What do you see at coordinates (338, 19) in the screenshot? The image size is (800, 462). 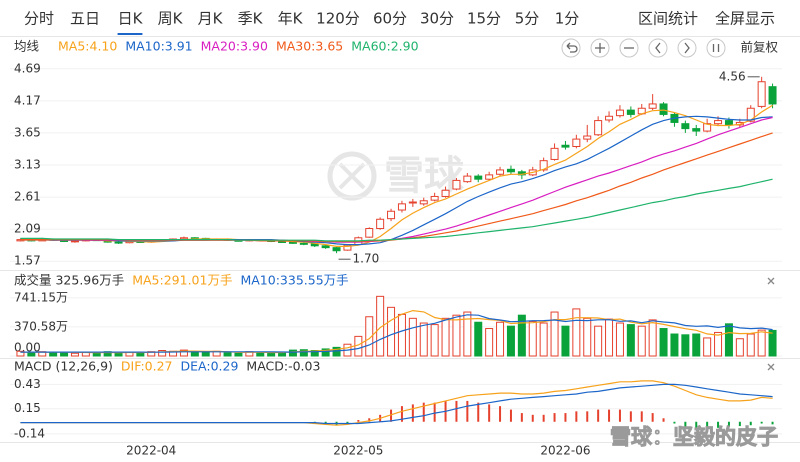 I see `tab: 120分` at bounding box center [338, 19].